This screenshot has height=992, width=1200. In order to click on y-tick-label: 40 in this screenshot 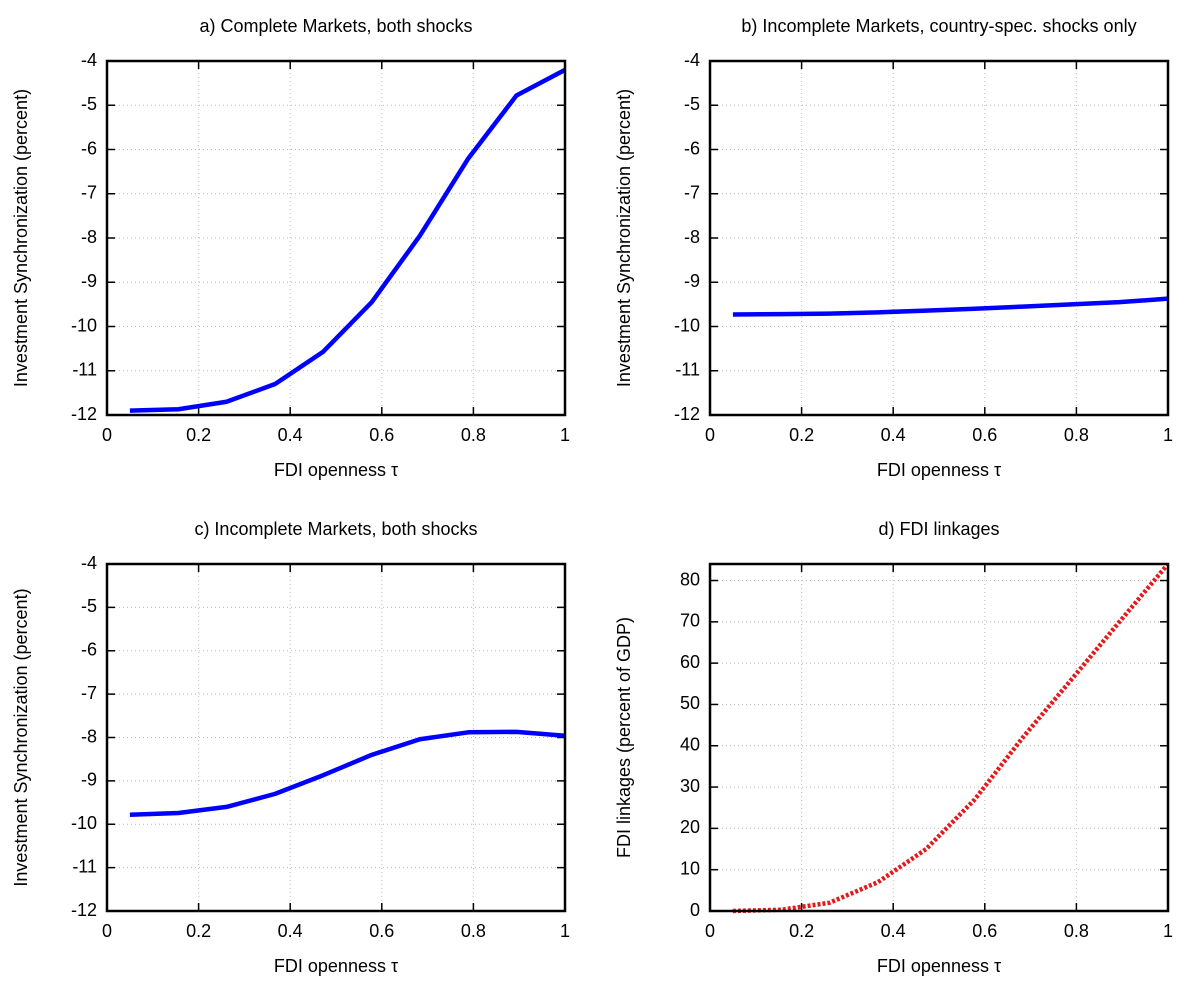, I will do `click(690, 745)`.